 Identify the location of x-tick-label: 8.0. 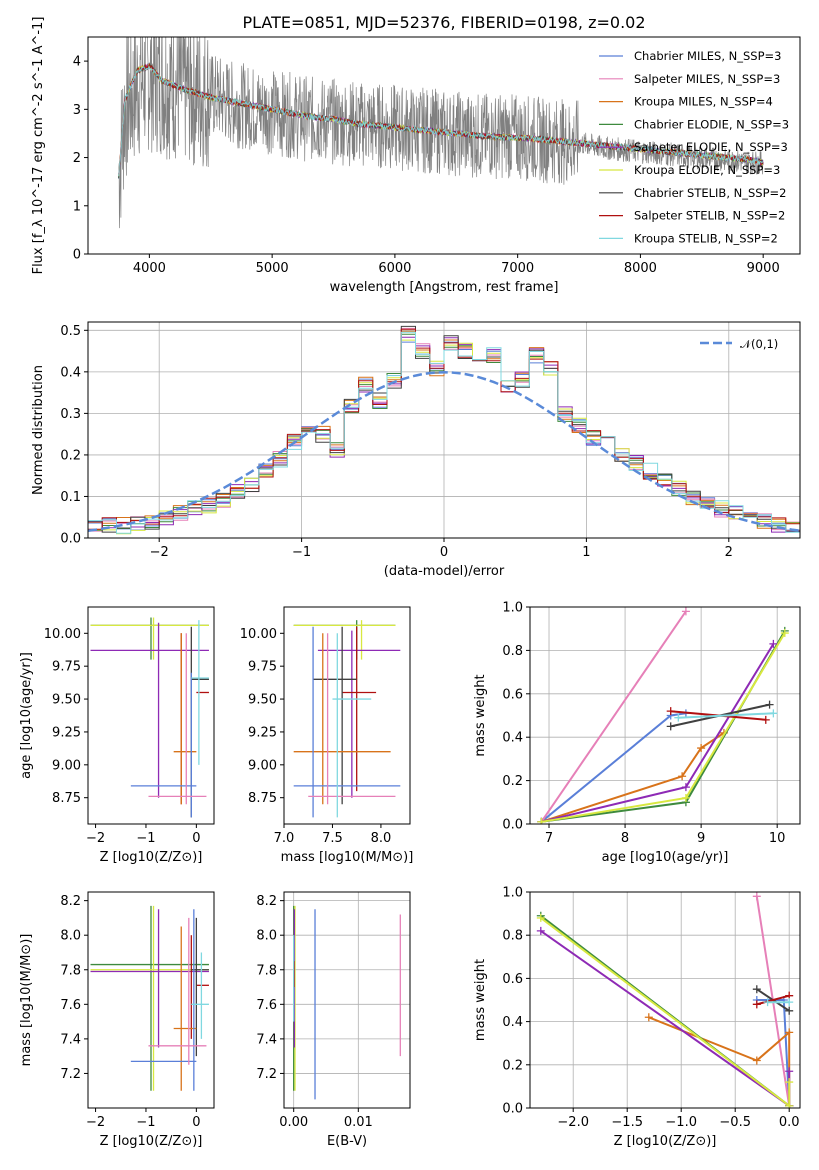
(381, 838).